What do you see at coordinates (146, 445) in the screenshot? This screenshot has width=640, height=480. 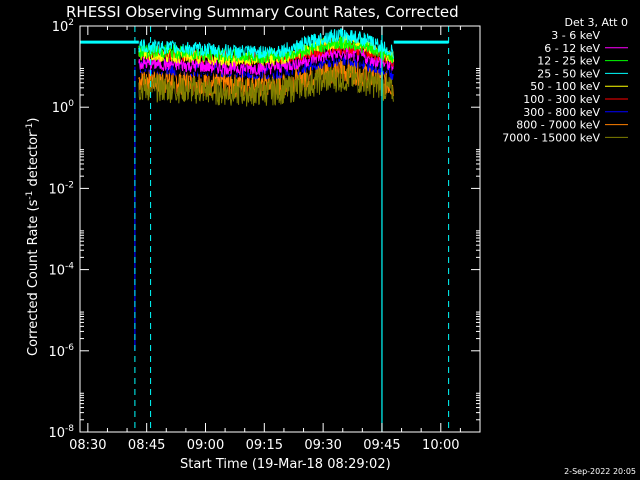 I see `x-tick-label: 08:45` at bounding box center [146, 445].